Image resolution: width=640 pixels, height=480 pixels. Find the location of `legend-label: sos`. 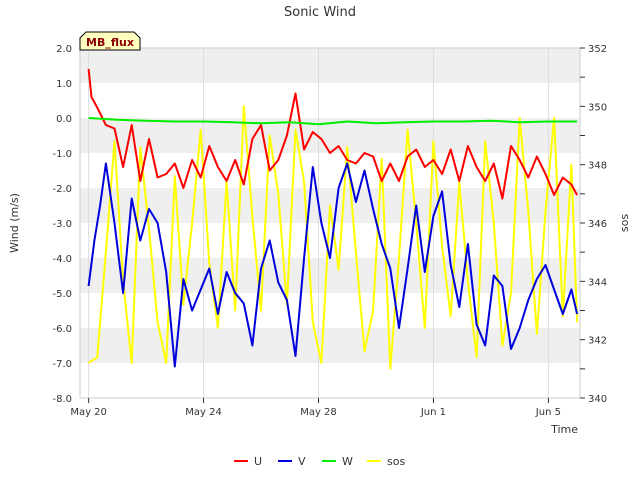

legend-label: sos is located at coordinates (396, 461).